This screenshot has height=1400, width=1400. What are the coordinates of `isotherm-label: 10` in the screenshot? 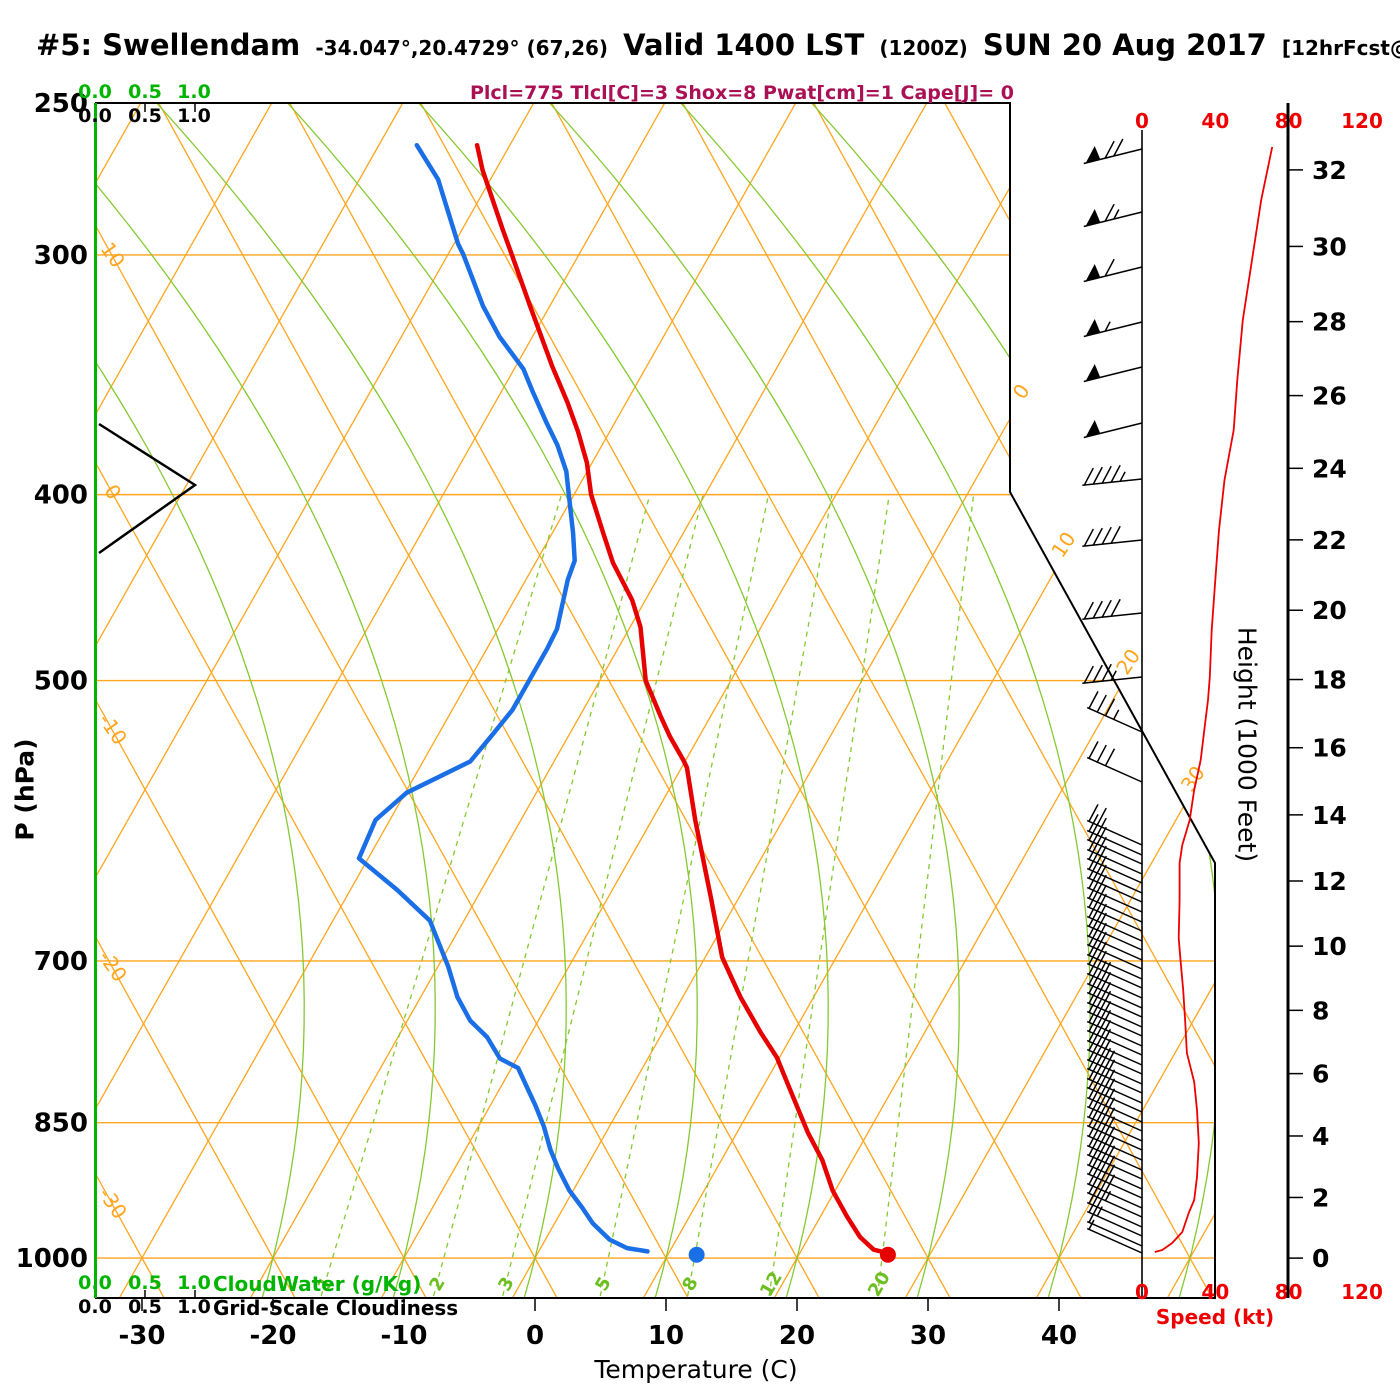 It's located at (1063, 544).